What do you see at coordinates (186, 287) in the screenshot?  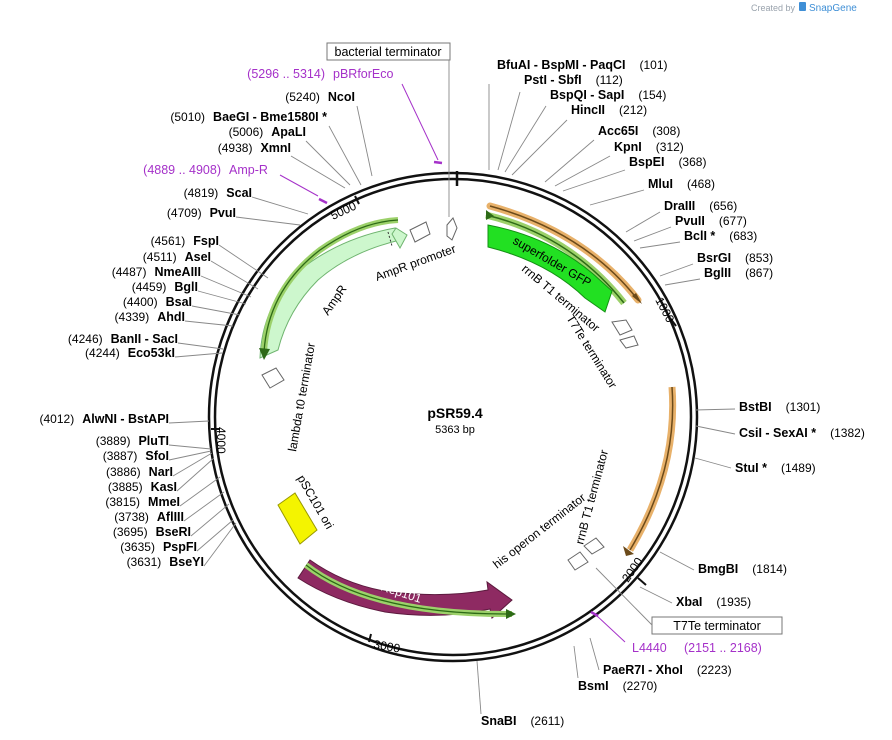 I see `enzyme-name: BglI` at bounding box center [186, 287].